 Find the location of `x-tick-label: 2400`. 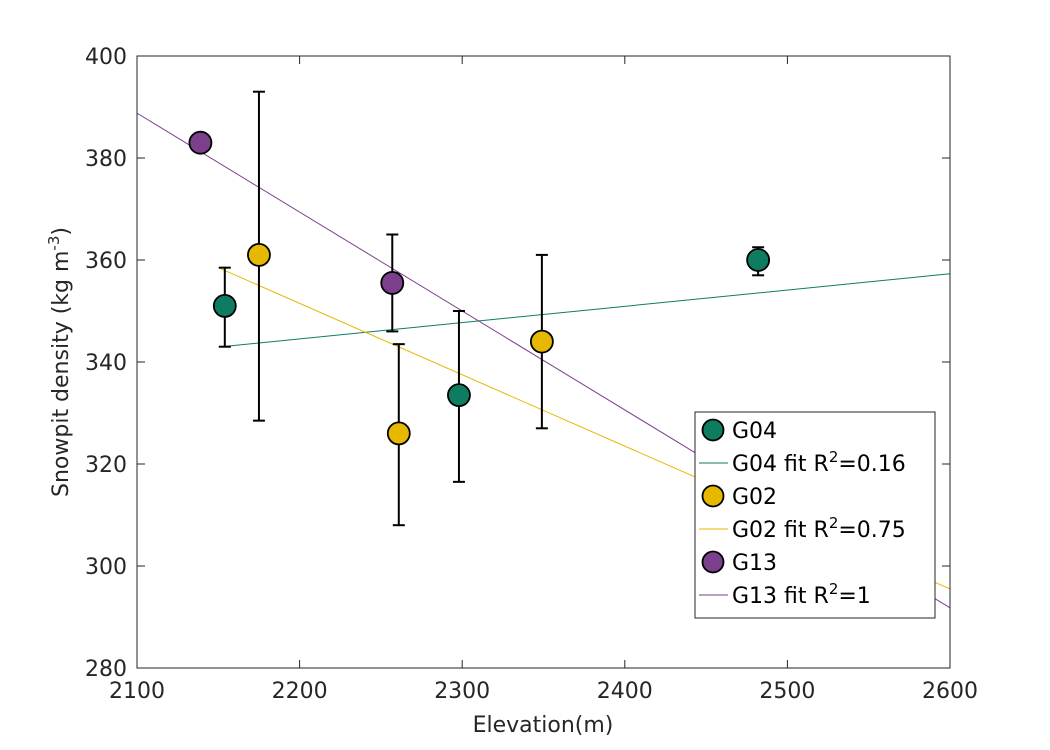

x-tick-label: 2400 is located at coordinates (625, 691).